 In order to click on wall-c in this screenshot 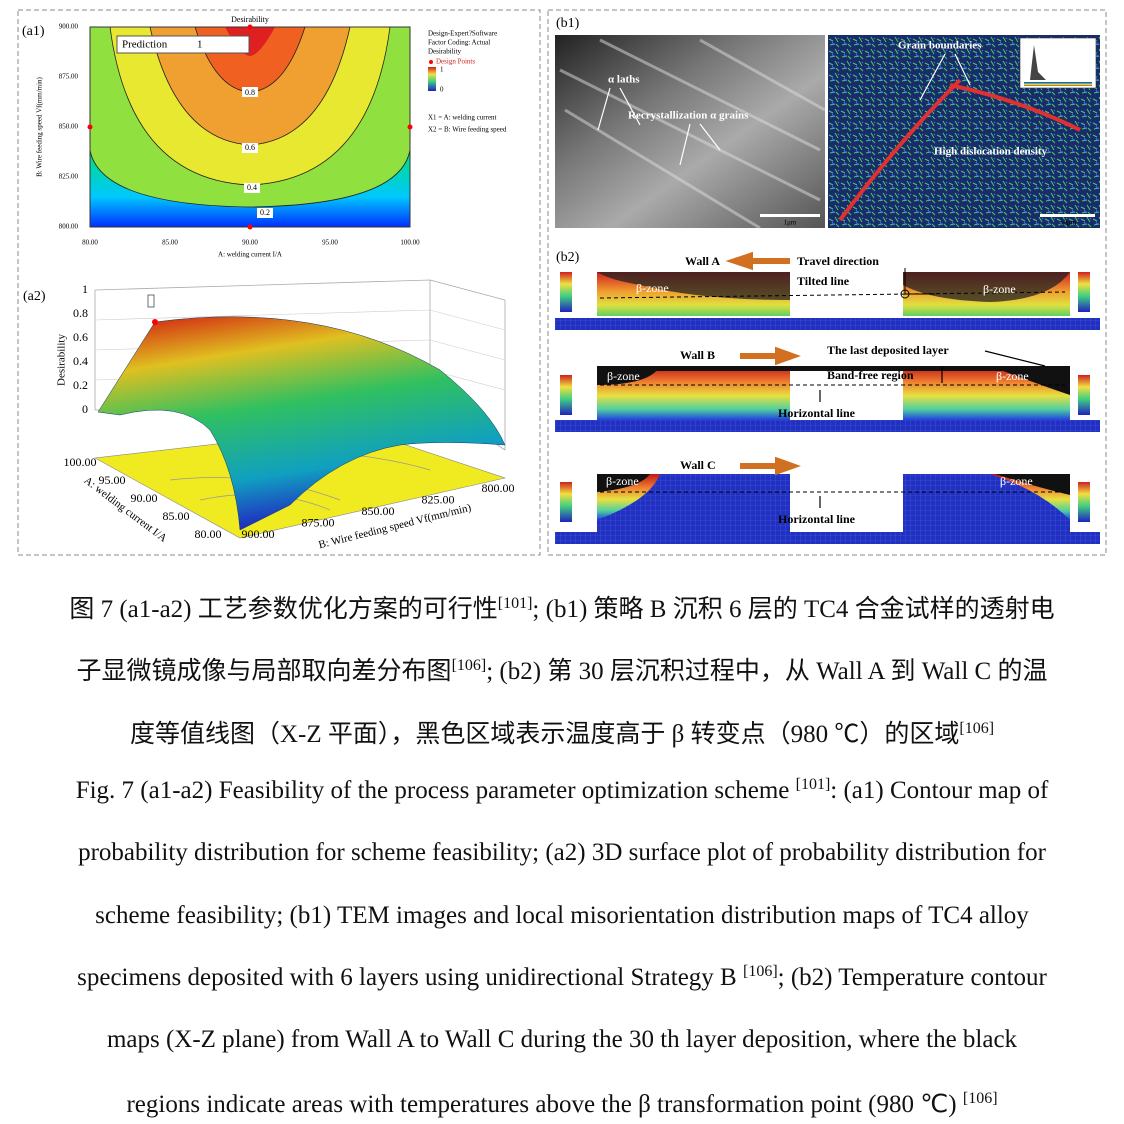, I will do `click(827, 500)`.